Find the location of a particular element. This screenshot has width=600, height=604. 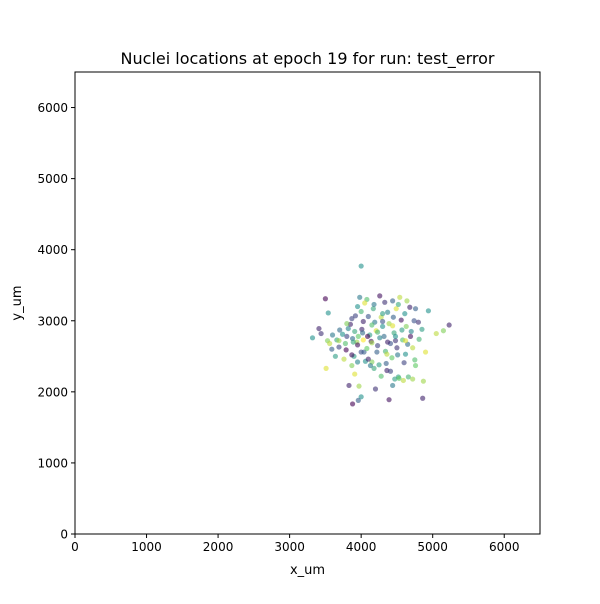

points-layer is located at coordinates (380, 335).